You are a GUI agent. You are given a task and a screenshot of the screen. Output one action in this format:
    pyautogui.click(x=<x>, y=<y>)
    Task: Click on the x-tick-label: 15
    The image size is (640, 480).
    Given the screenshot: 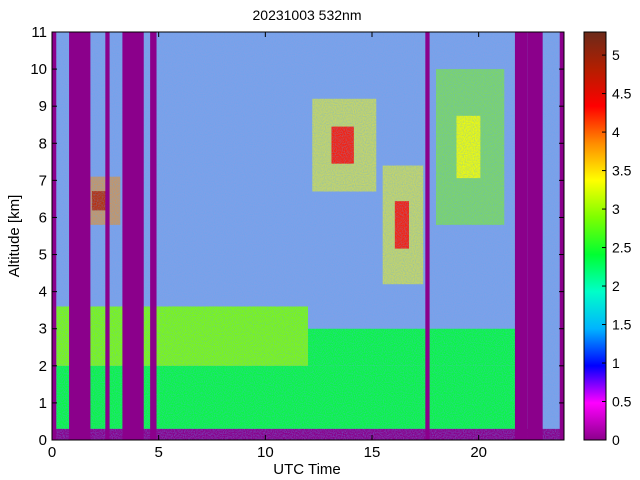 What is the action you would take?
    pyautogui.click(x=372, y=452)
    